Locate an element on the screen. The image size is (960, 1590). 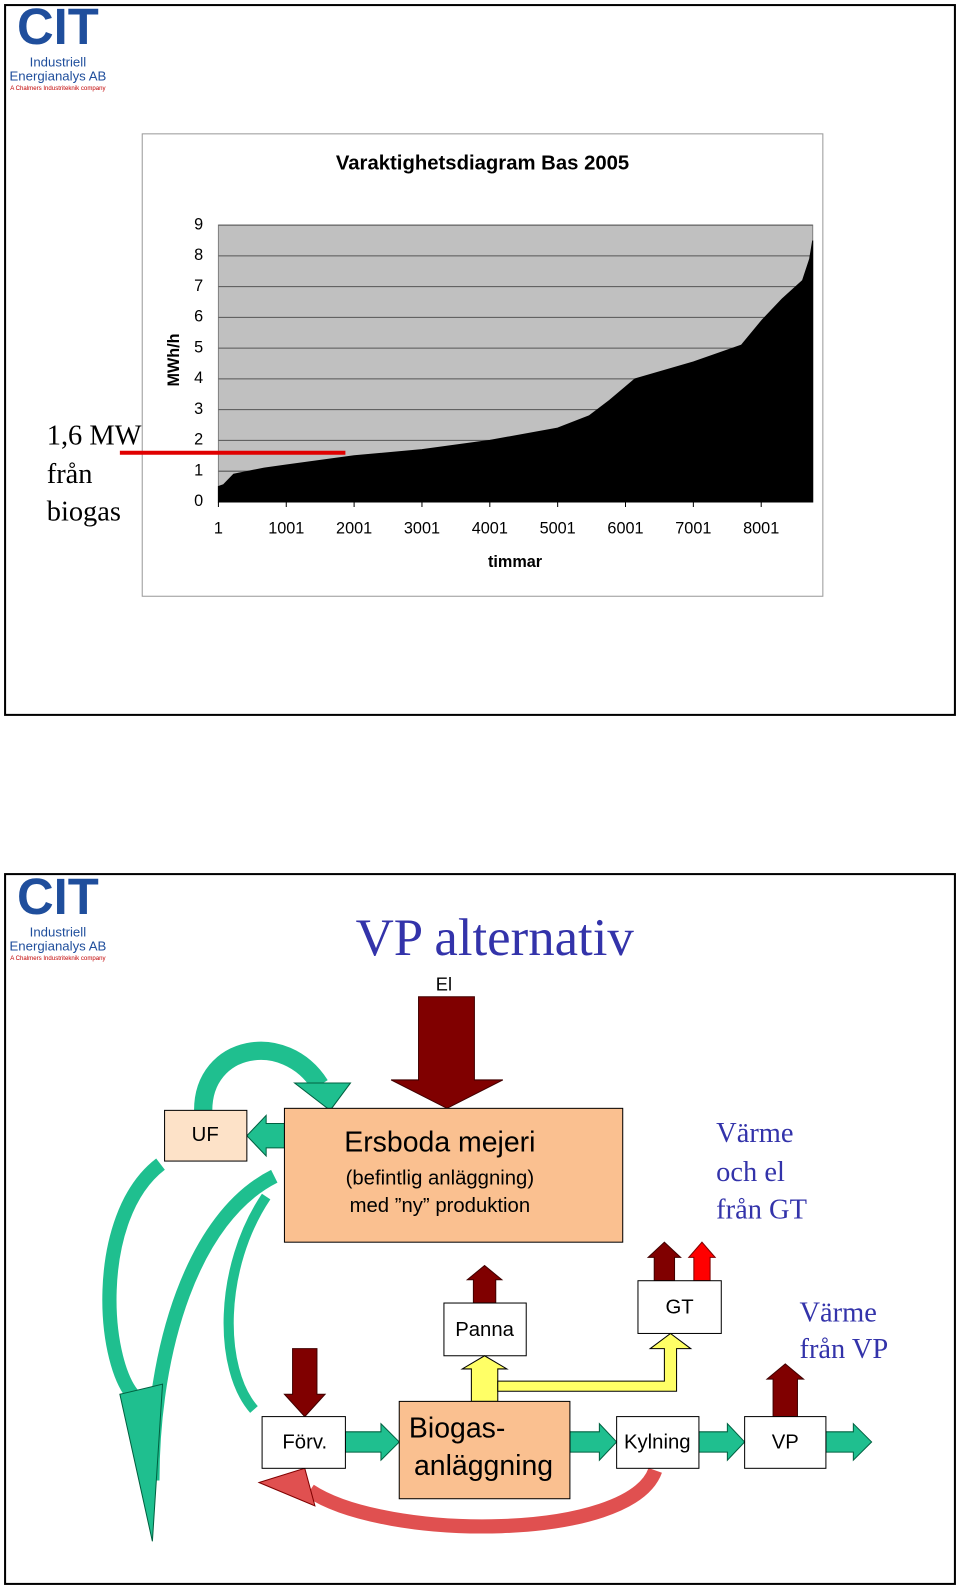
y-tick-label: 3 is located at coordinates (198, 409).